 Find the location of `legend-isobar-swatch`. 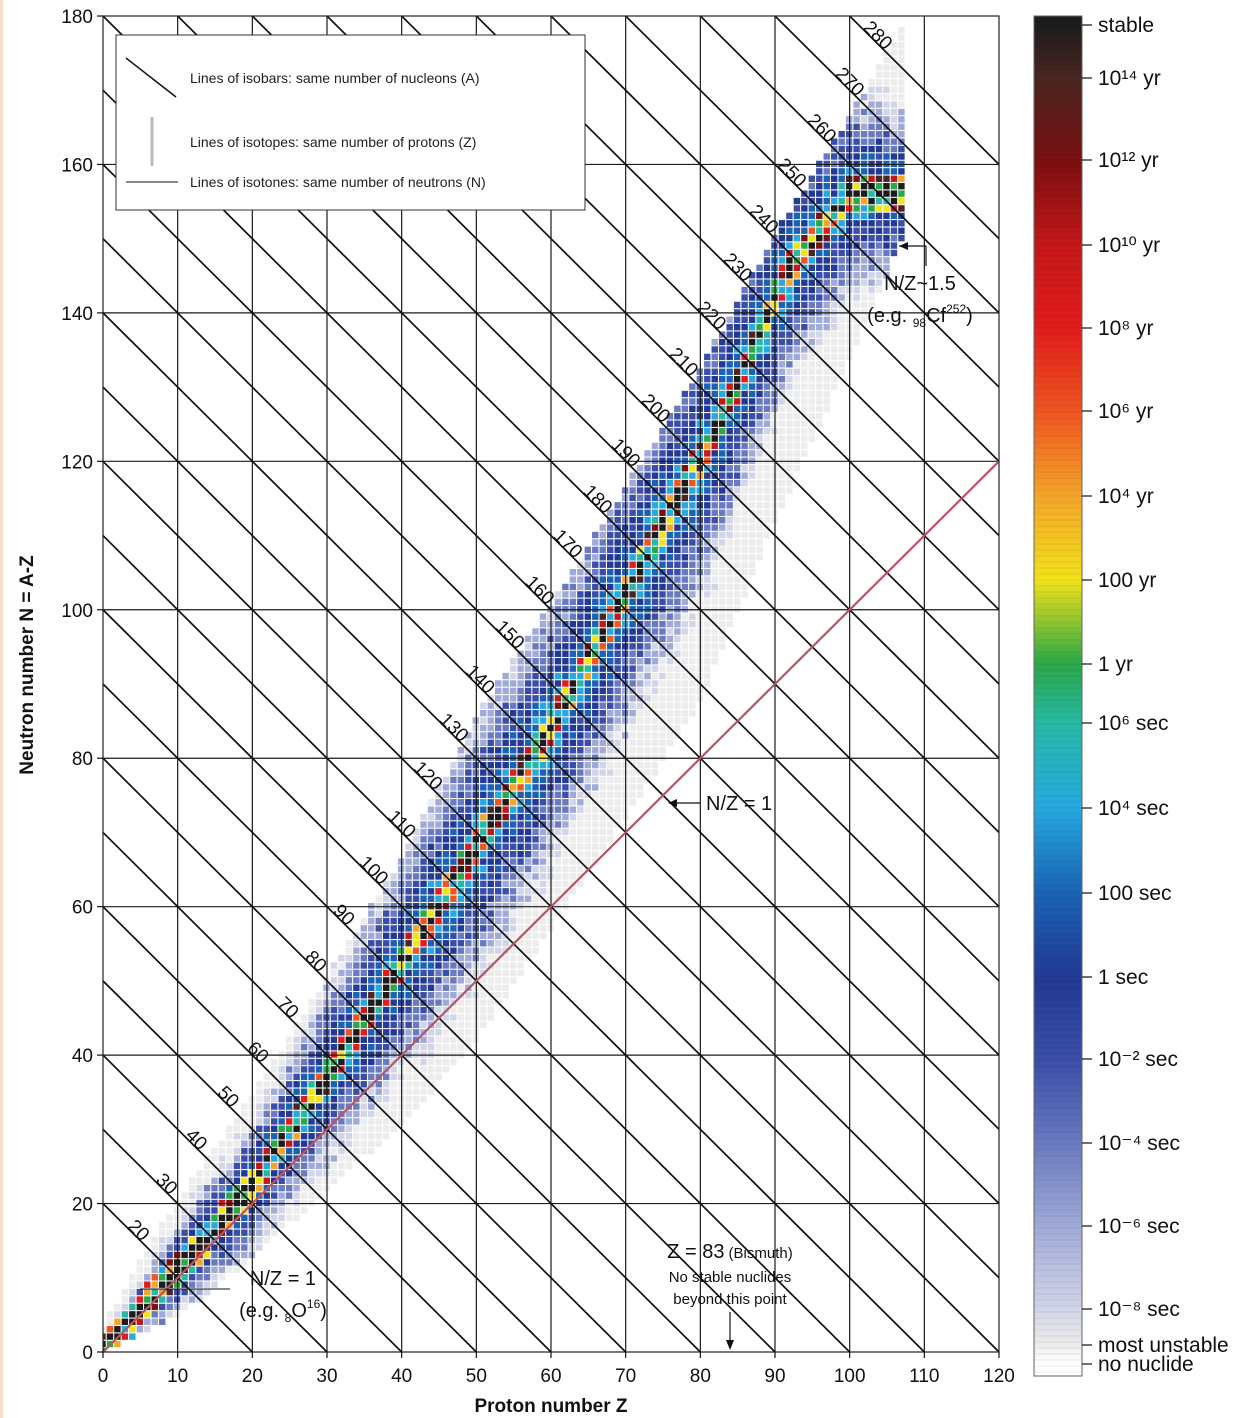

legend-isobar-swatch is located at coordinates (151, 77).